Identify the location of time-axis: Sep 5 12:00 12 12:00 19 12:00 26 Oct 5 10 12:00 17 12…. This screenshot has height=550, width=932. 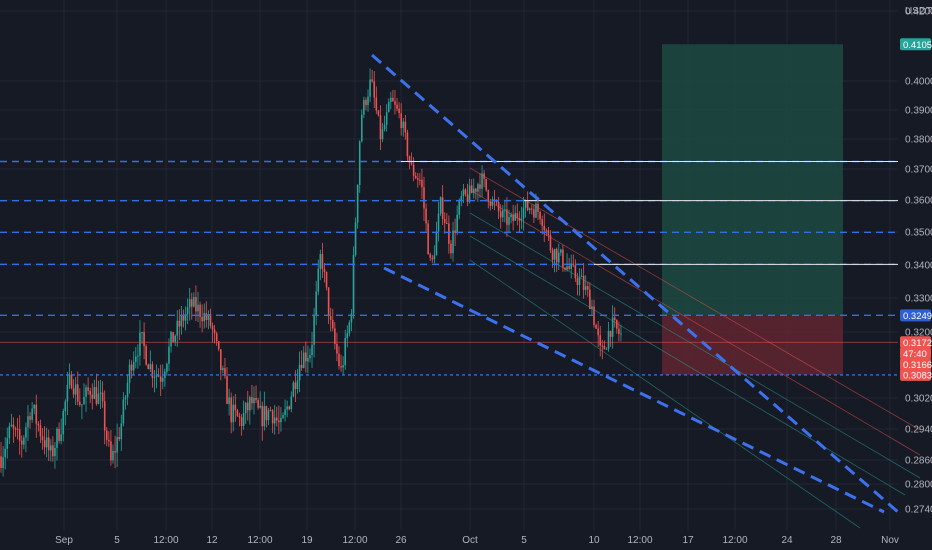
(477, 540).